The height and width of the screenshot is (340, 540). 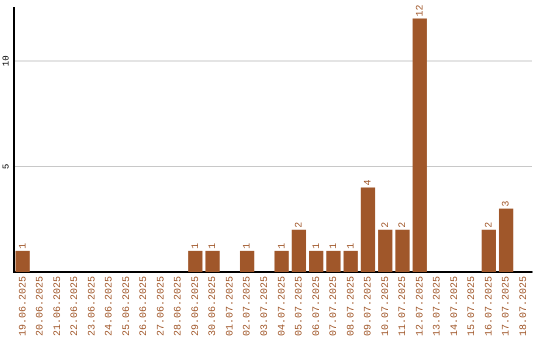 I want to click on x-tick-label: 17.07.2025, so click(x=507, y=306).